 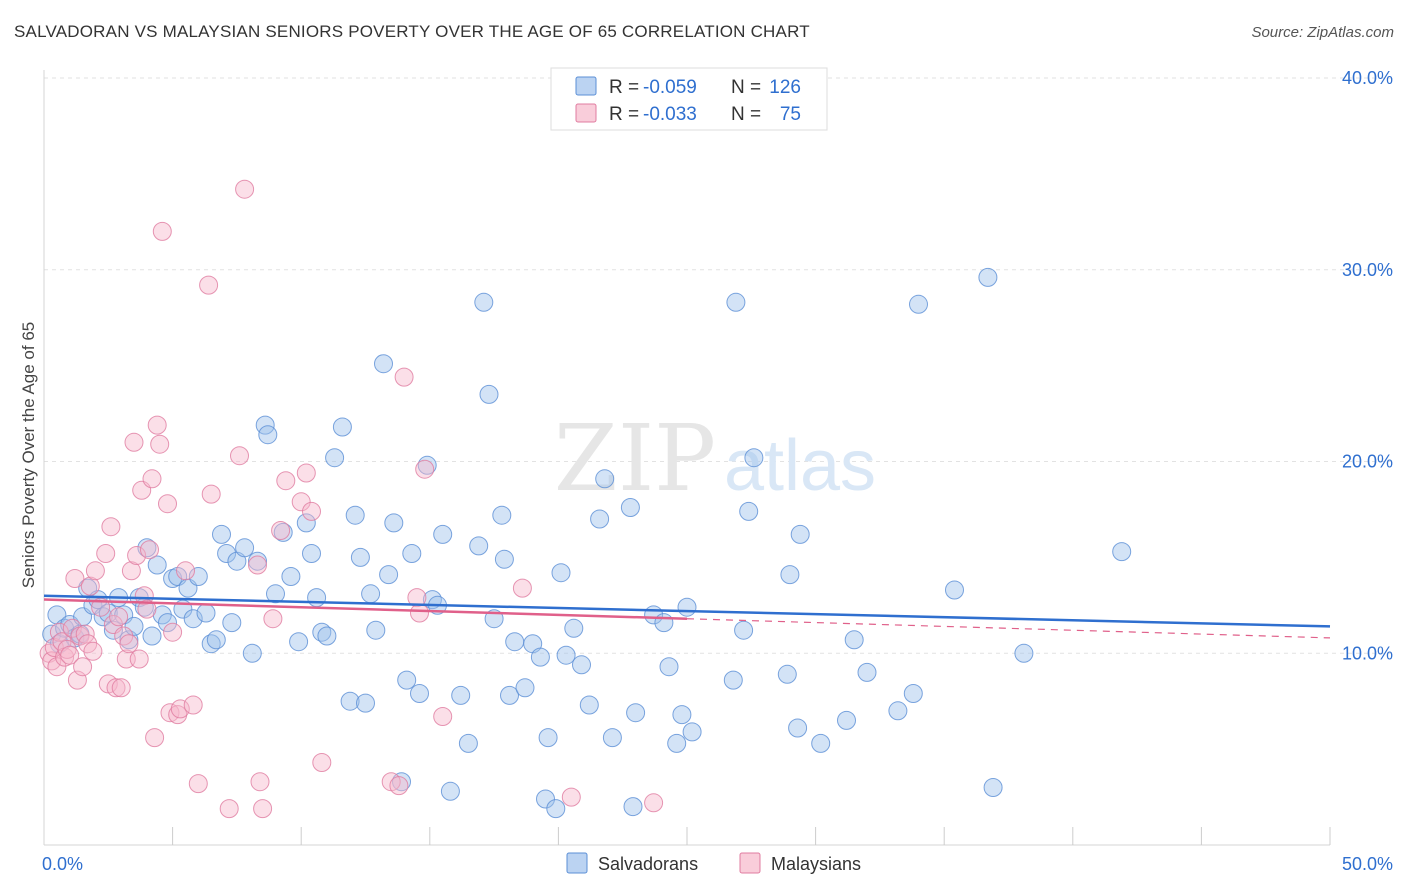 I want to click on stats-n-label-malaysians: N =, so click(x=746, y=114).